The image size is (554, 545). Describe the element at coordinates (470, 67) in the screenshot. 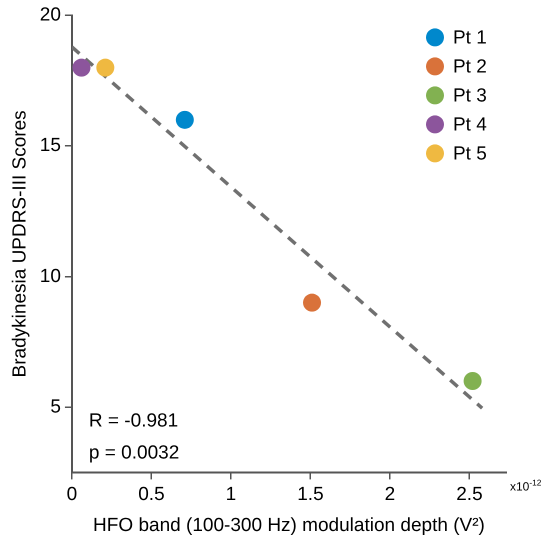

I see `legend-label: Pt 2` at that location.